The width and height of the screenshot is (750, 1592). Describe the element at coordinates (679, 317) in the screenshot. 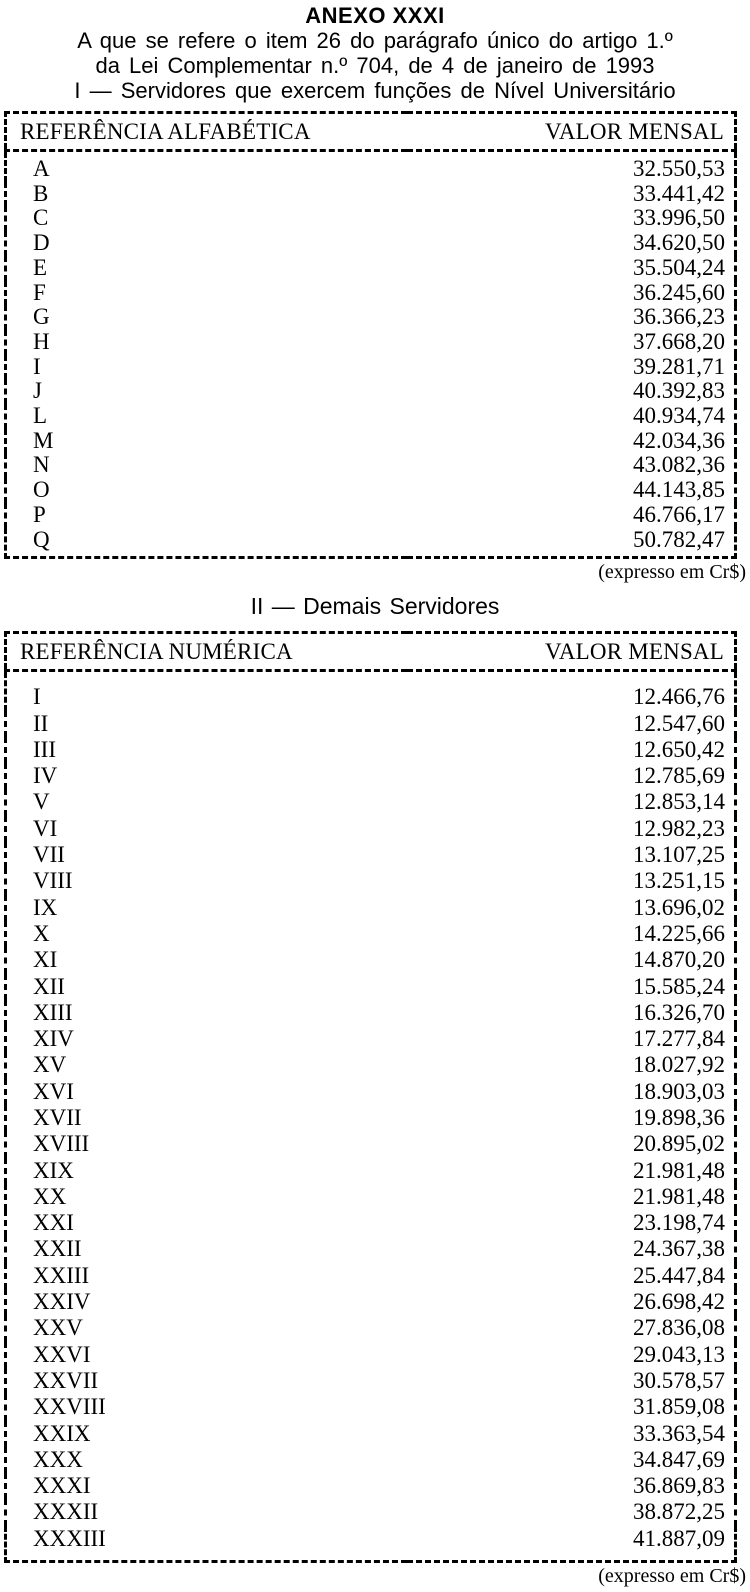

I see `value-cell: 36.366,23` at that location.